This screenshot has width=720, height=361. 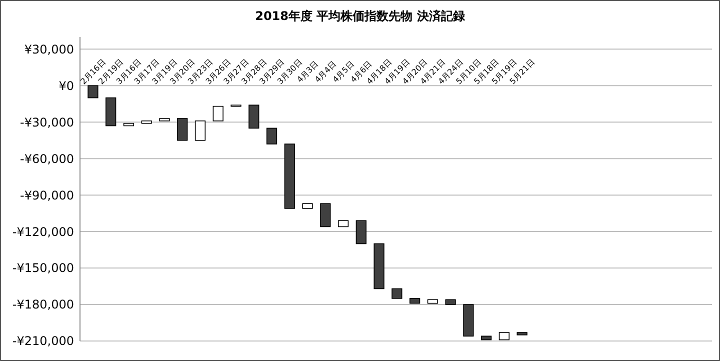 What do you see at coordinates (66, 85) in the screenshot?
I see `y-tick-label: ¥0` at bounding box center [66, 85].